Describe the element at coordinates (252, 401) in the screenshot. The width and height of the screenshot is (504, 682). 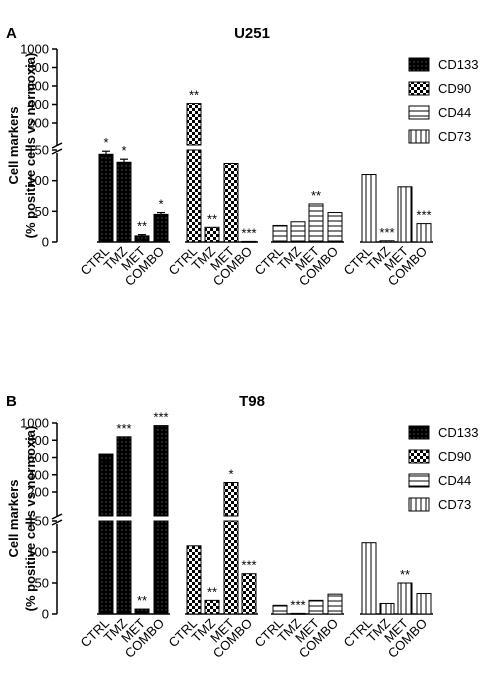
I see `chart-title: T98` at that location.